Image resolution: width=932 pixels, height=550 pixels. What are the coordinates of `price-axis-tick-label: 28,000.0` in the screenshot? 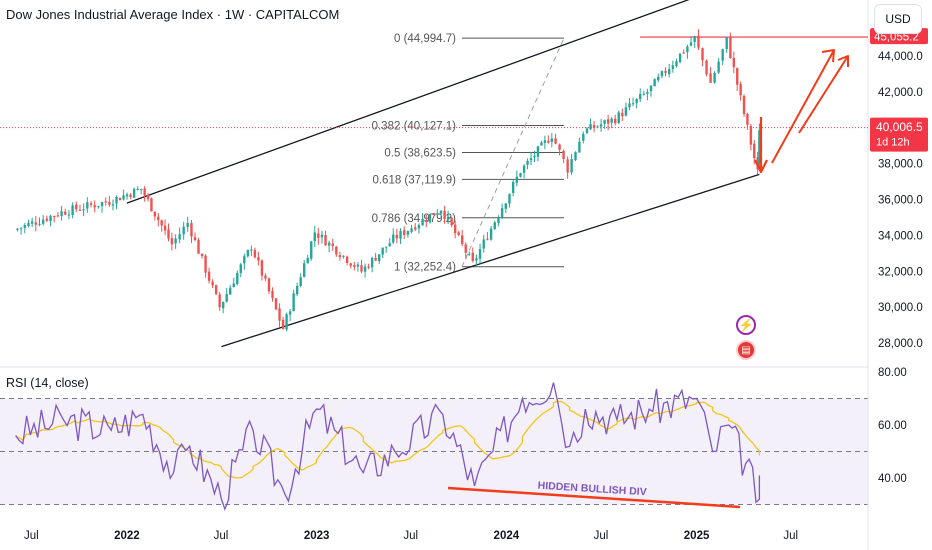 It's located at (900, 344).